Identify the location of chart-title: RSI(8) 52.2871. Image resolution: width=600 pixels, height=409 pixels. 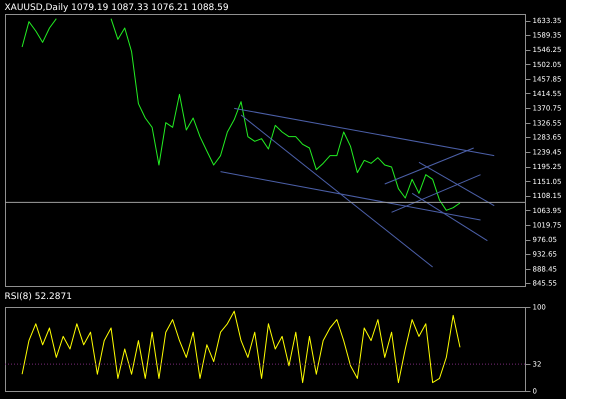
(38, 297).